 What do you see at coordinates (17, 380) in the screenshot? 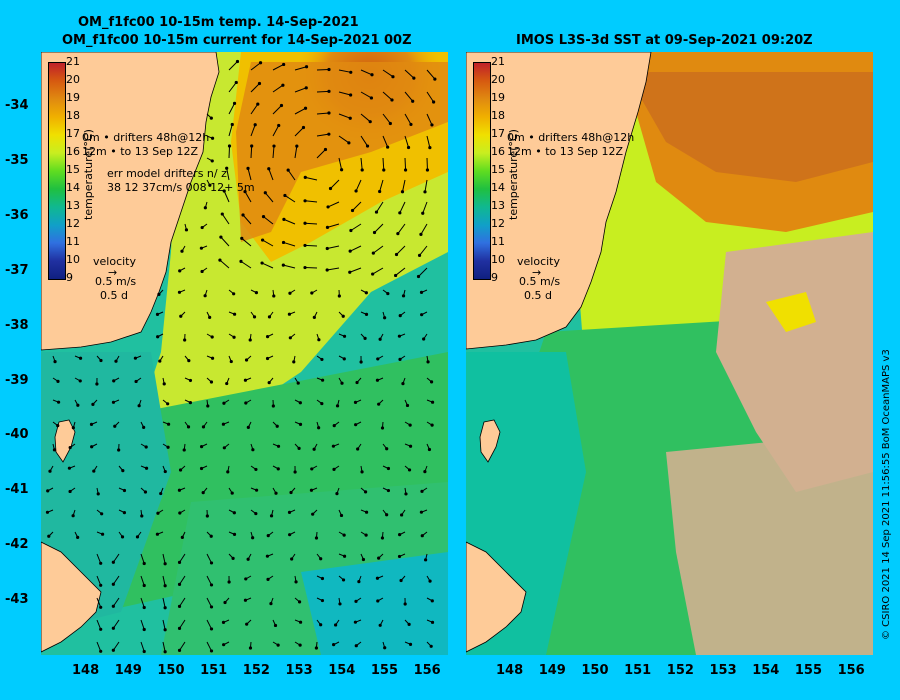
I see `lat-tick: -39` at bounding box center [17, 380].